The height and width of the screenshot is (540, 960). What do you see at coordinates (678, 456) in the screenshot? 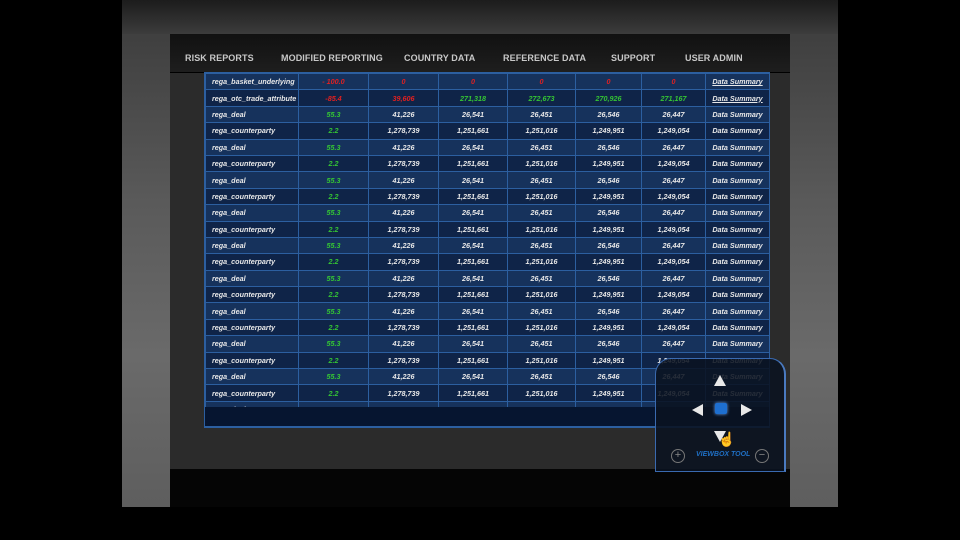
I see `zoom-in-button: +` at bounding box center [678, 456].